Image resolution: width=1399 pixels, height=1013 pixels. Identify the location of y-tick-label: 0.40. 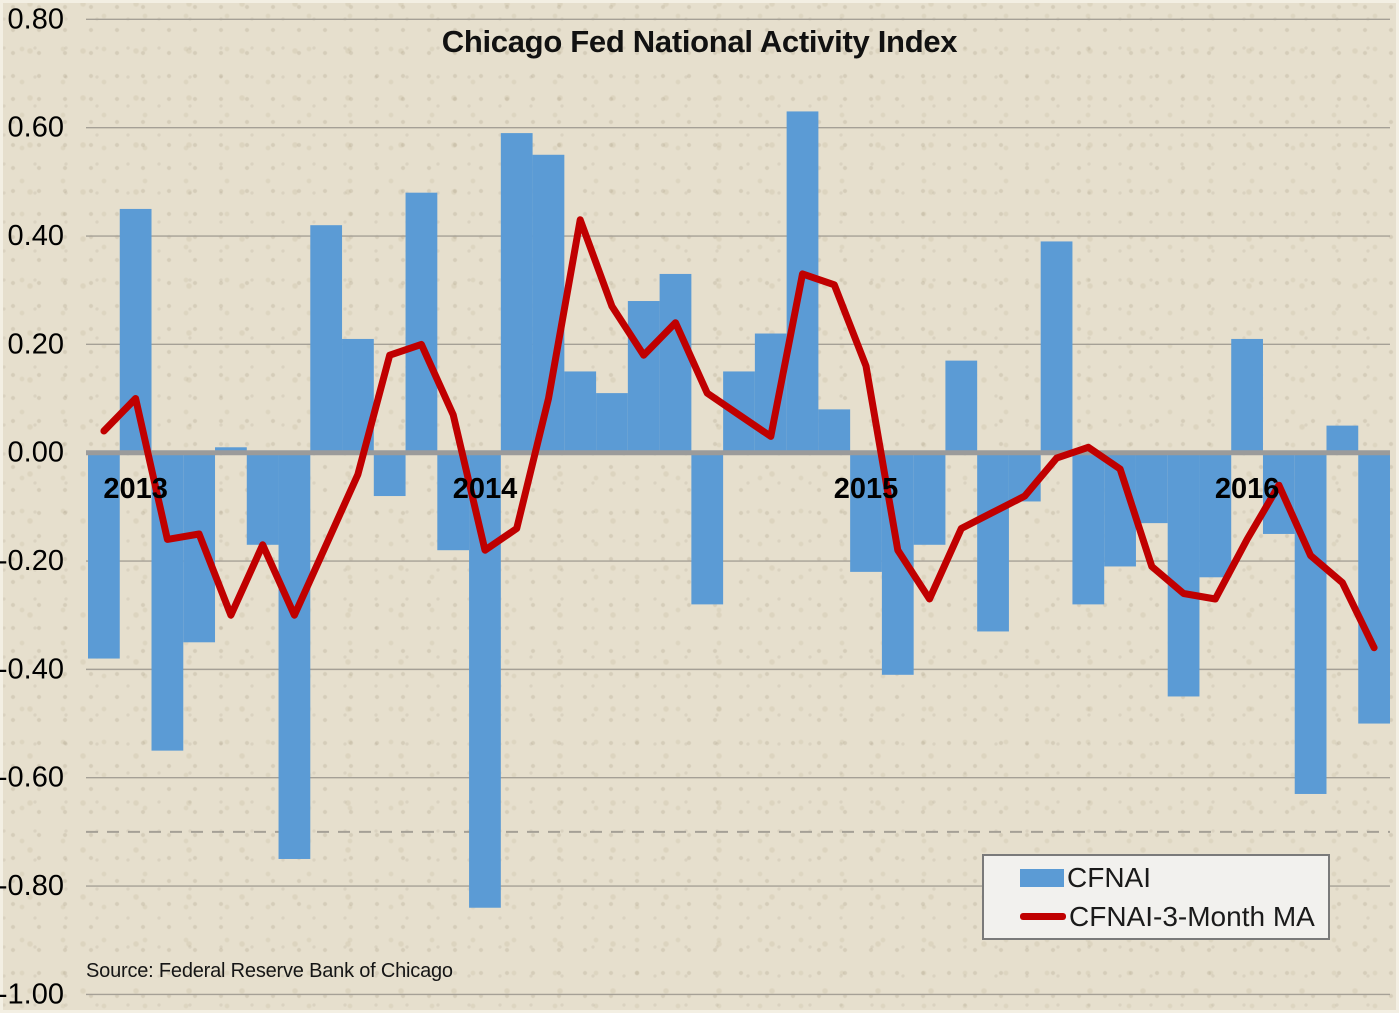
(36, 236).